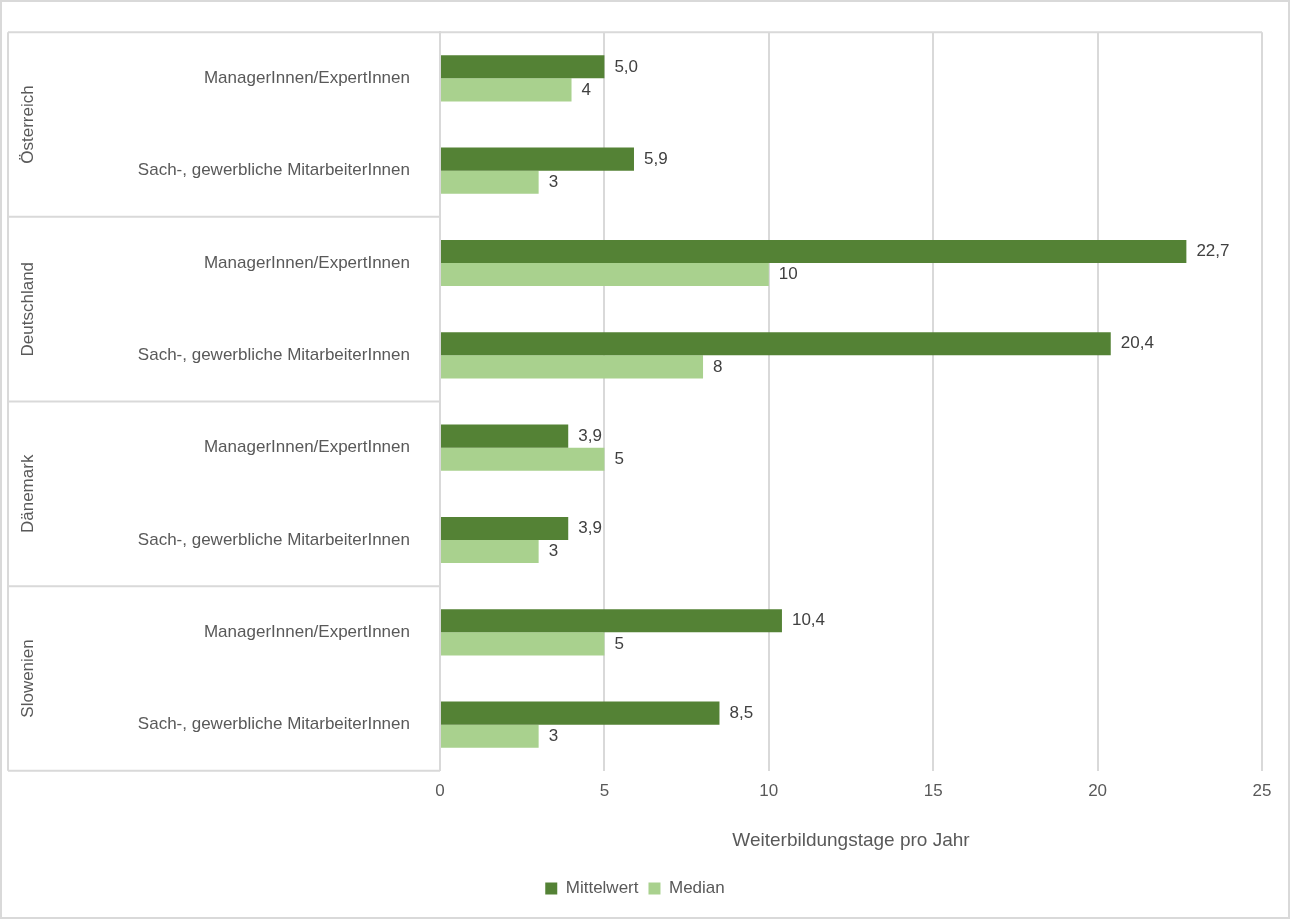  I want to click on data-label: 10, so click(788, 274).